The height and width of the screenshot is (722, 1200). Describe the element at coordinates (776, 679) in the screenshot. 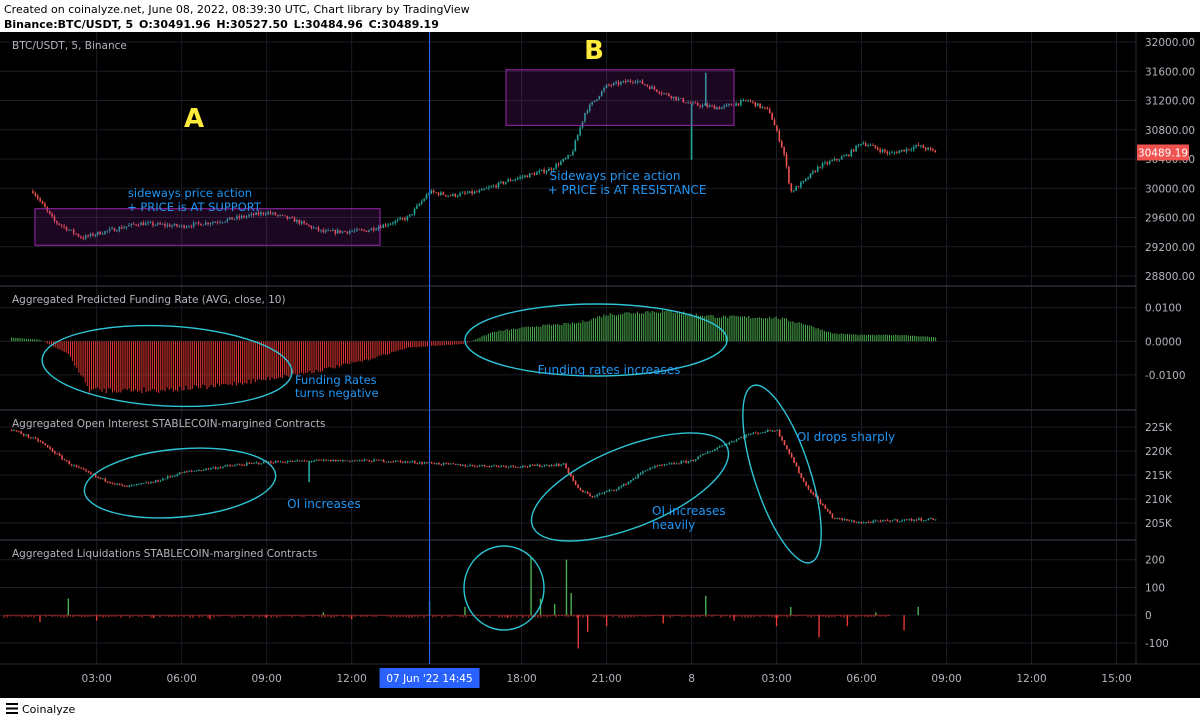

I see `time-tick-label: 03:00` at that location.